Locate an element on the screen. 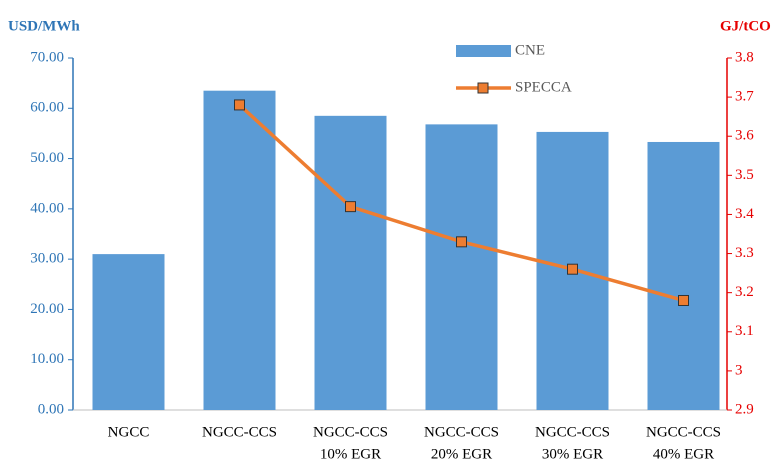 This screenshot has height=467, width=775. legend-label: CNE is located at coordinates (530, 50).